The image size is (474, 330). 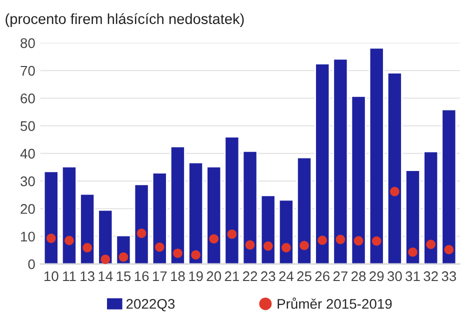 What do you see at coordinates (27, 153) in the screenshot?
I see `y-tick-label: 40` at bounding box center [27, 153].